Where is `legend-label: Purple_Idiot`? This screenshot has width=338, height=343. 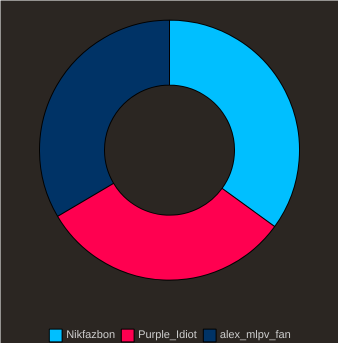 legend-label: Purple_Idiot is located at coordinates (167, 335).